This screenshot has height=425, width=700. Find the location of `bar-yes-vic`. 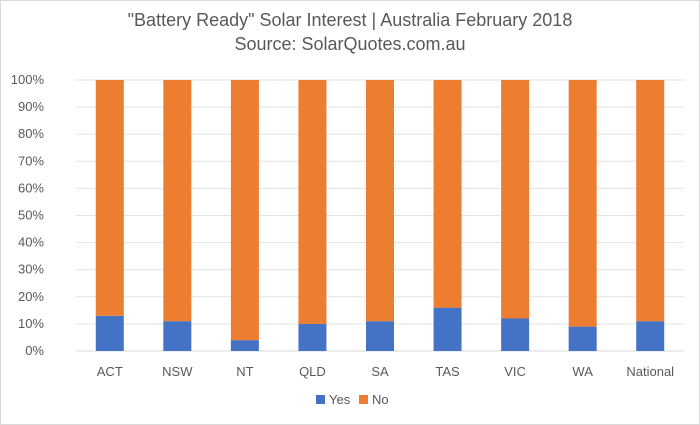

bar-yes-vic is located at coordinates (515, 334).